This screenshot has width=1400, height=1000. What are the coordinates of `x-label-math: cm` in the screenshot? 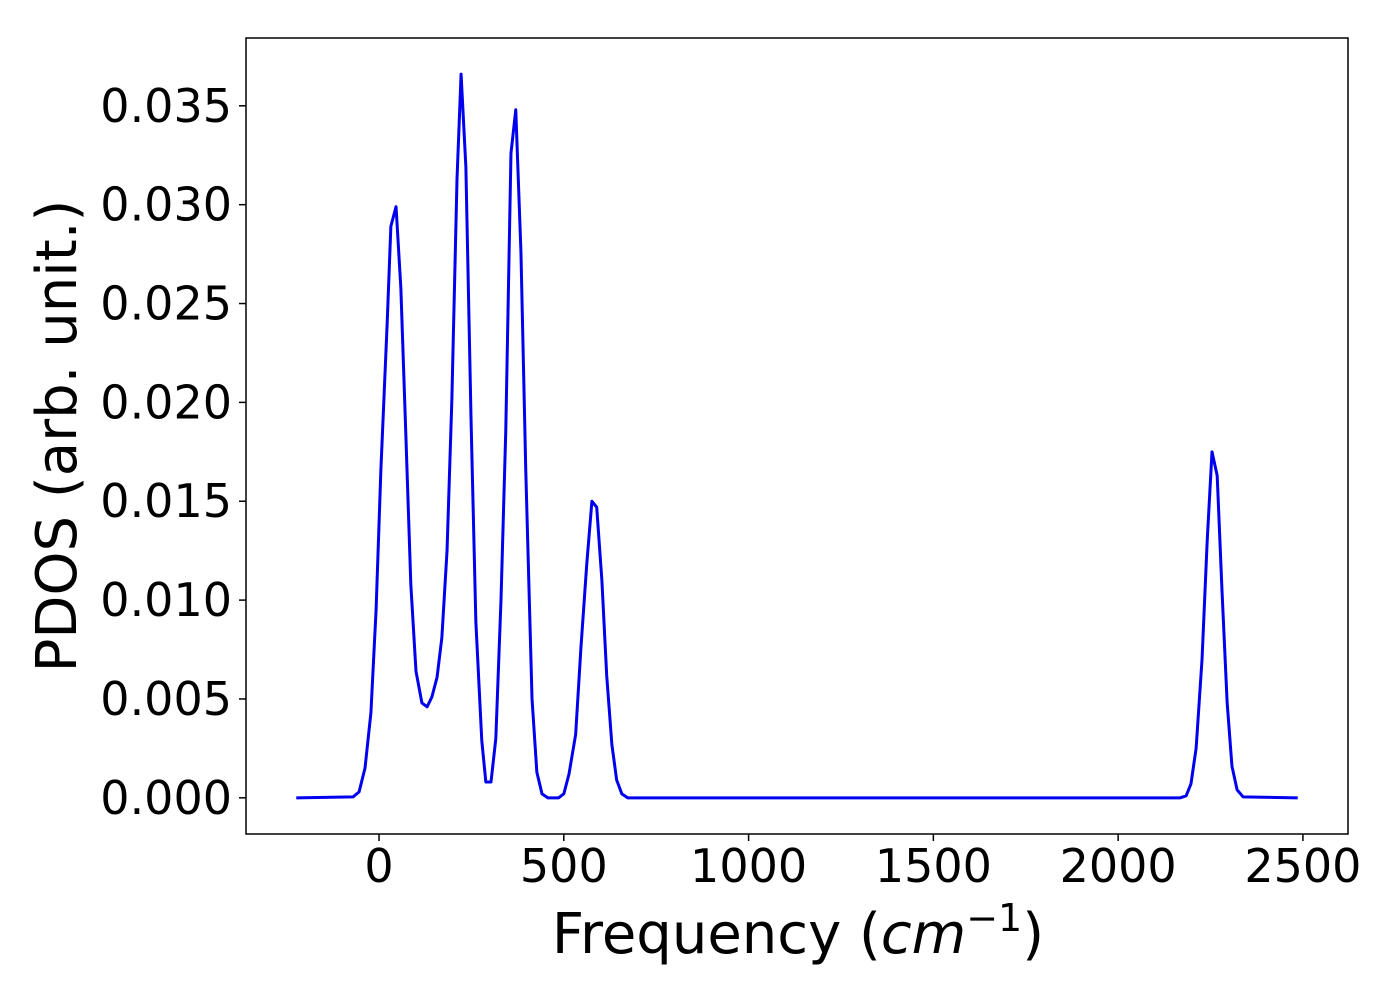 It's located at (923, 934).